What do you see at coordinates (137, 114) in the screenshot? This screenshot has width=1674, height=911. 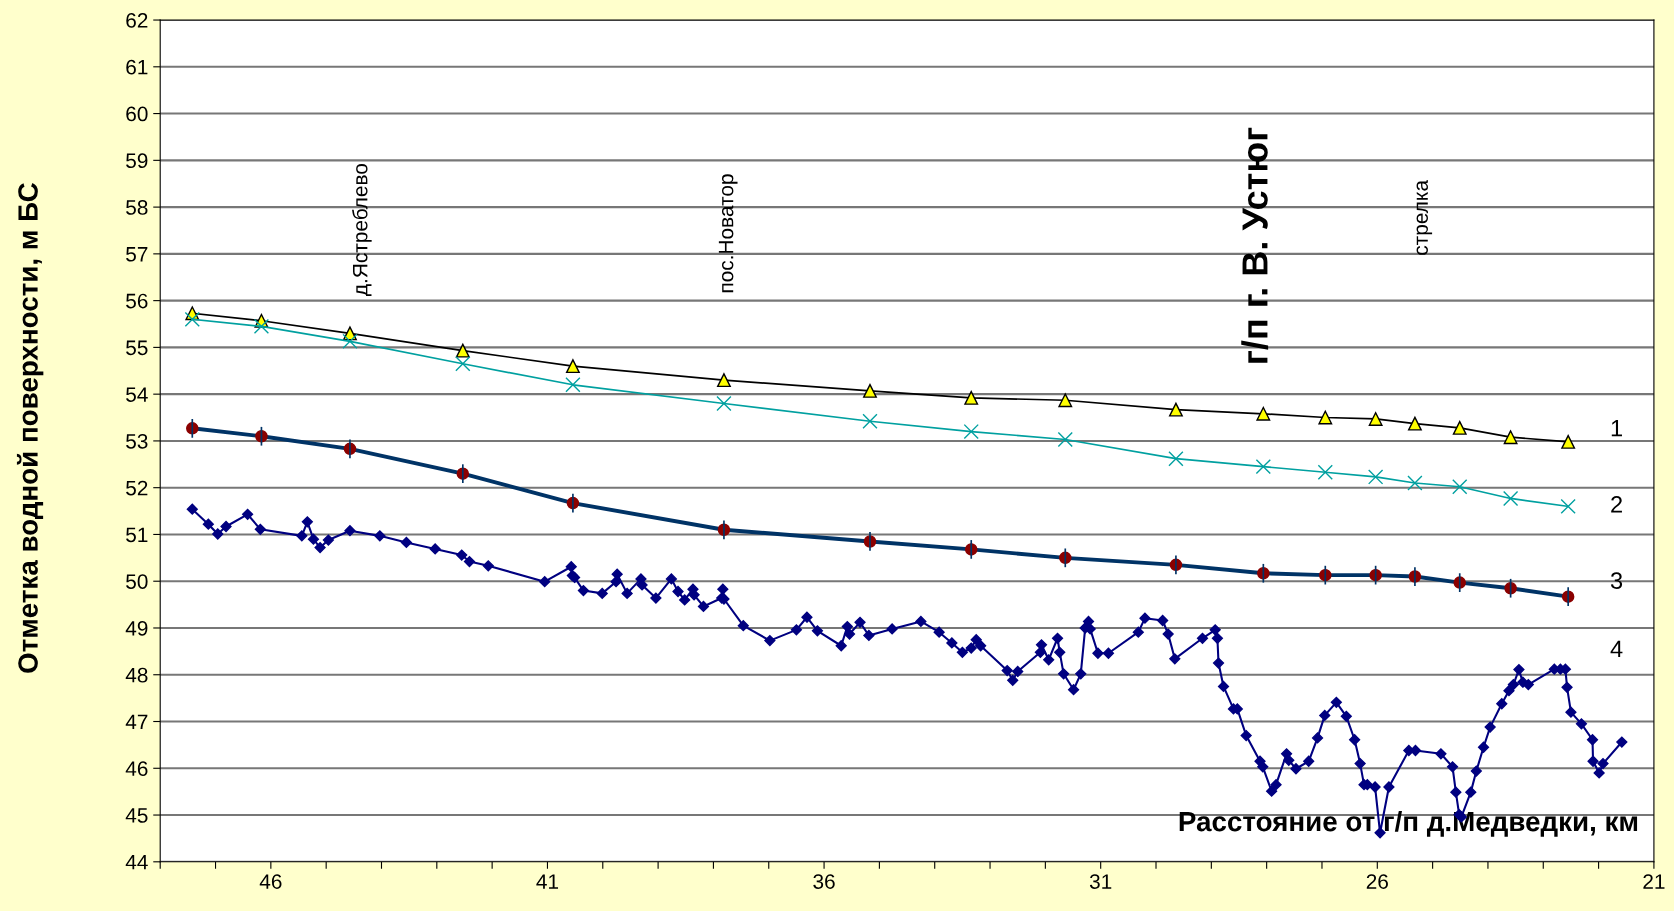 I see `y-tick-label: 60` at bounding box center [137, 114].